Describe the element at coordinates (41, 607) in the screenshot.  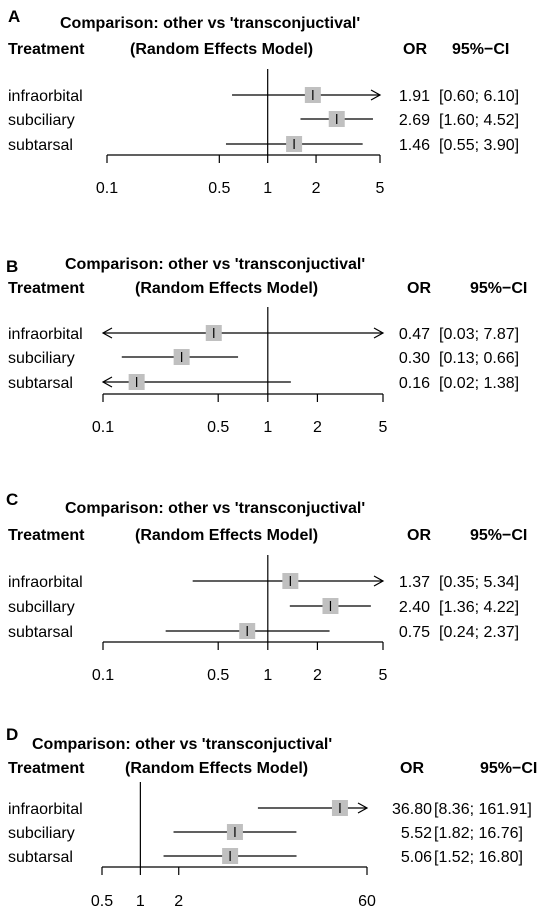
I see `row-label: subcillary` at that location.